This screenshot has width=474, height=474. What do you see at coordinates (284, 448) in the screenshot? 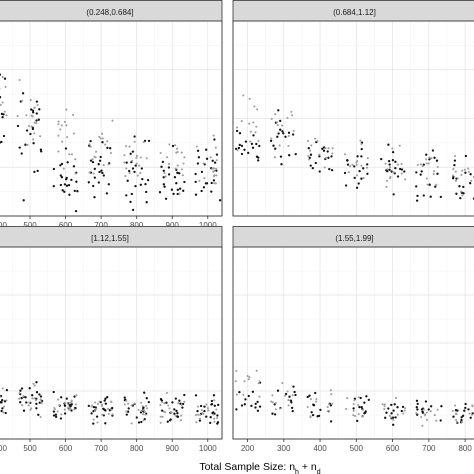
I see `x-tick-label: 300` at bounding box center [284, 448].